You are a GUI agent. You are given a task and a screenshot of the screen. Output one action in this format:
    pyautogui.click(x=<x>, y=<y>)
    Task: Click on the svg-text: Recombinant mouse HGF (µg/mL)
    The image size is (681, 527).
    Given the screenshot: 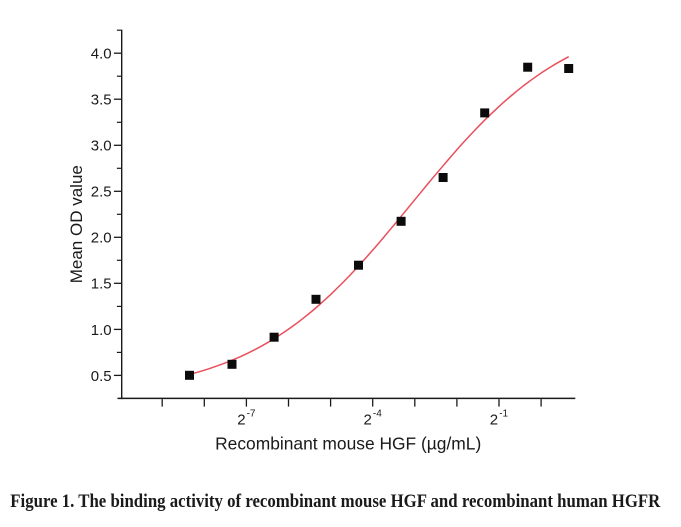 What is the action you would take?
    pyautogui.click(x=348, y=443)
    